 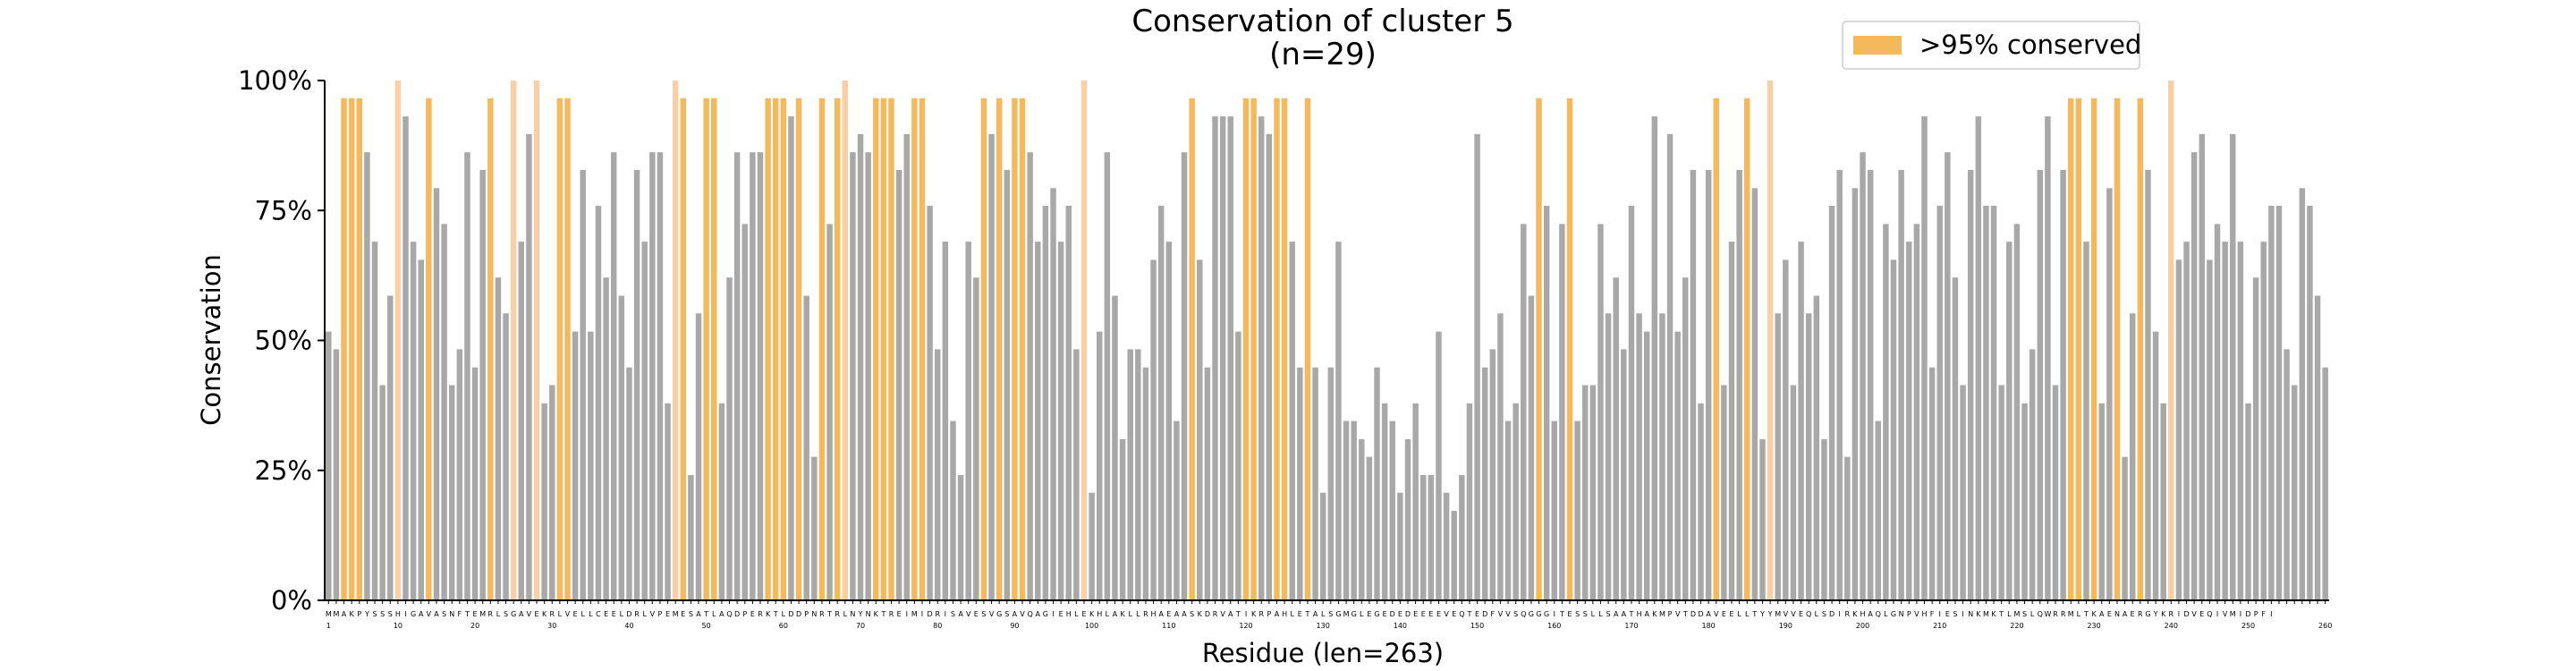 I want to click on residue-letter-116: R, so click(x=1215, y=614).